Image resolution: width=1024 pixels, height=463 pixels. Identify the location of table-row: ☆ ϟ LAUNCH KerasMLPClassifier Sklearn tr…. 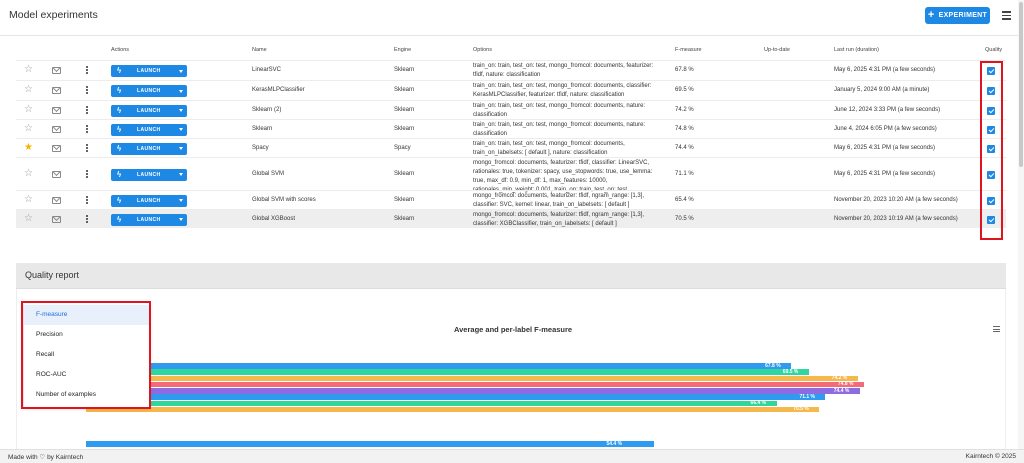
(511, 90).